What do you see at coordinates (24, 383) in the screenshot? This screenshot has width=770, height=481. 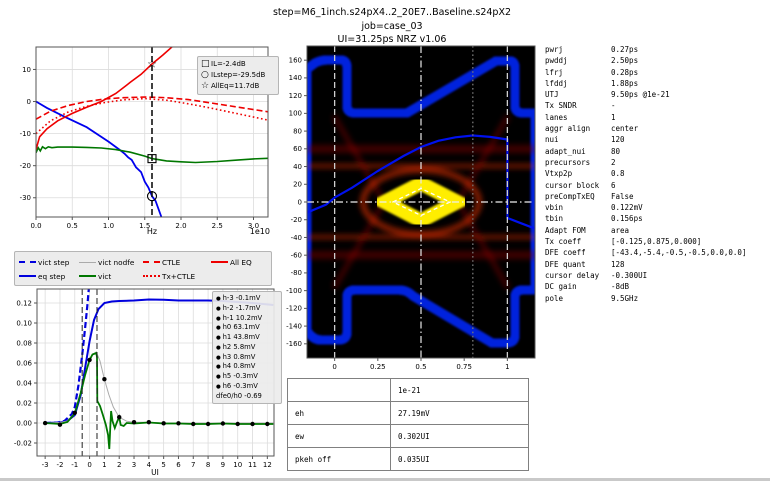 I see `svg-text: 0.04` at bounding box center [24, 383].